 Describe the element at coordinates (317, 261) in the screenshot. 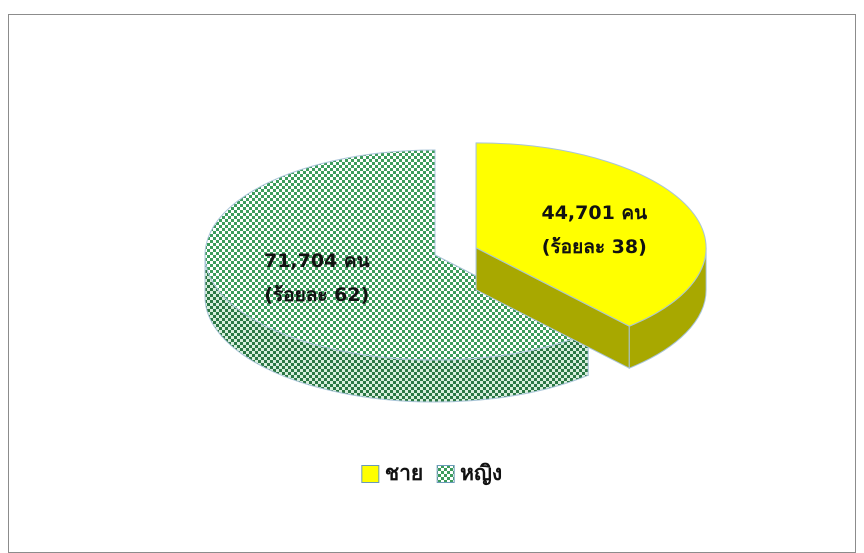

I see `data-label: 71,704 คน` at that location.